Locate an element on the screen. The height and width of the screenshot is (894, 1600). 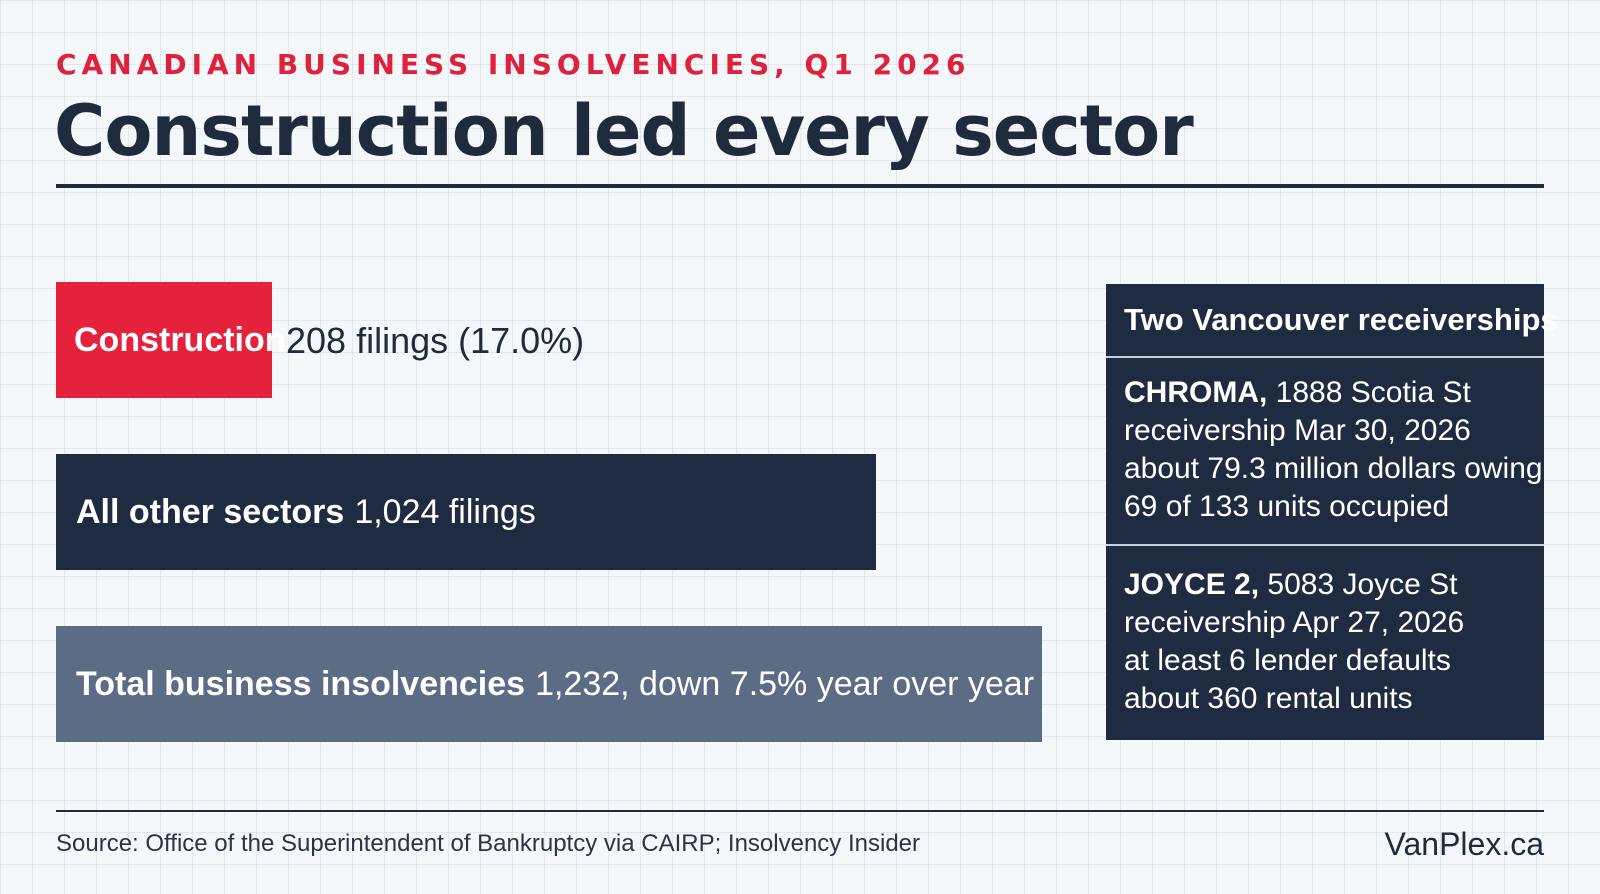
bar-label-construction: Construction is located at coordinates (180, 339).